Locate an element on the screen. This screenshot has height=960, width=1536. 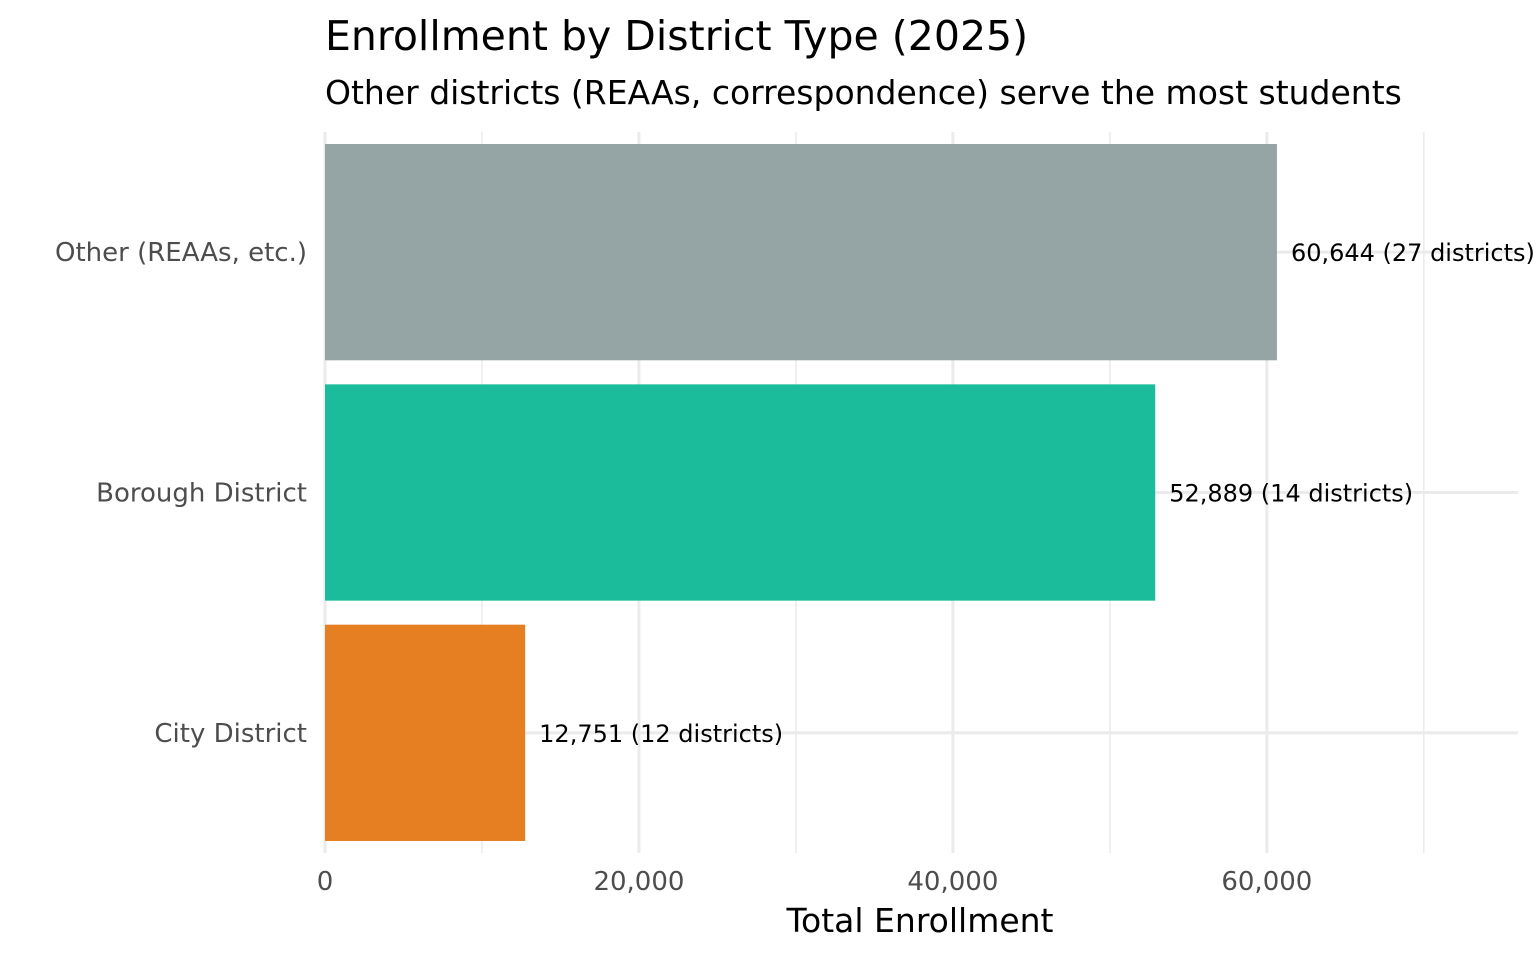
bar-data-label: 12,751 (12 districts) is located at coordinates (661, 734).